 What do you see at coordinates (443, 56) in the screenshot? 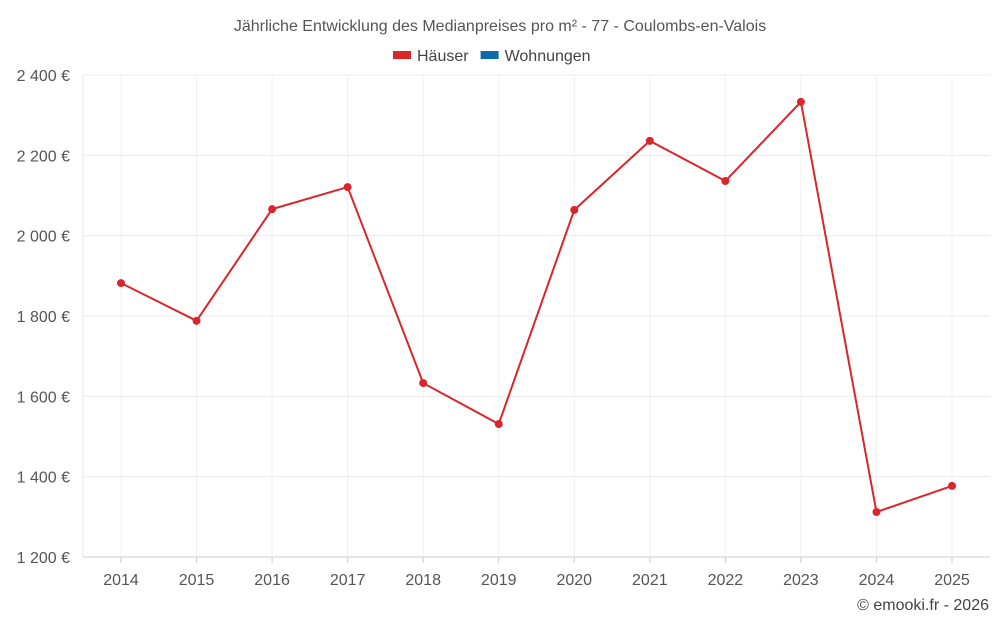
I see `legend-label: Häuser` at bounding box center [443, 56].